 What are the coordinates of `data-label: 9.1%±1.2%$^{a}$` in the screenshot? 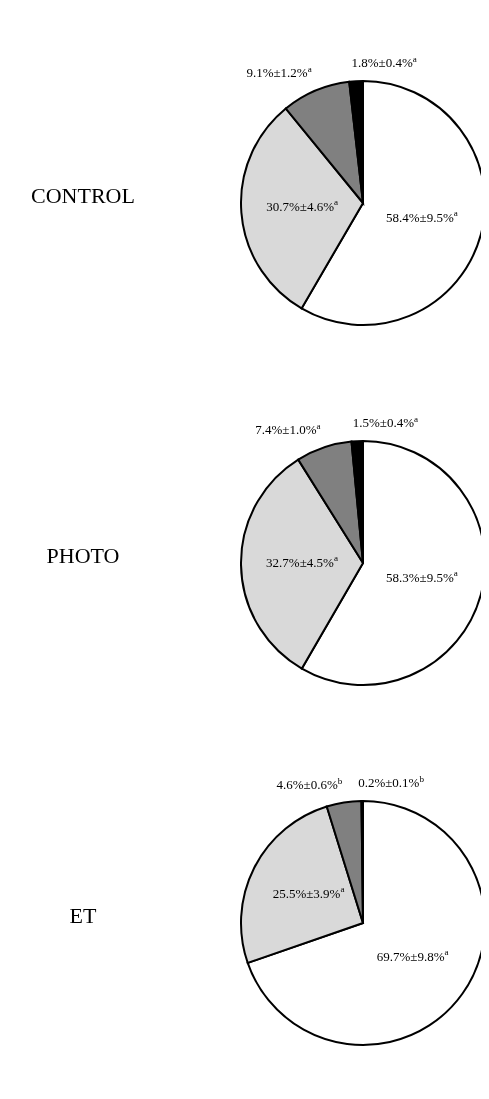 It's located at (279, 72).